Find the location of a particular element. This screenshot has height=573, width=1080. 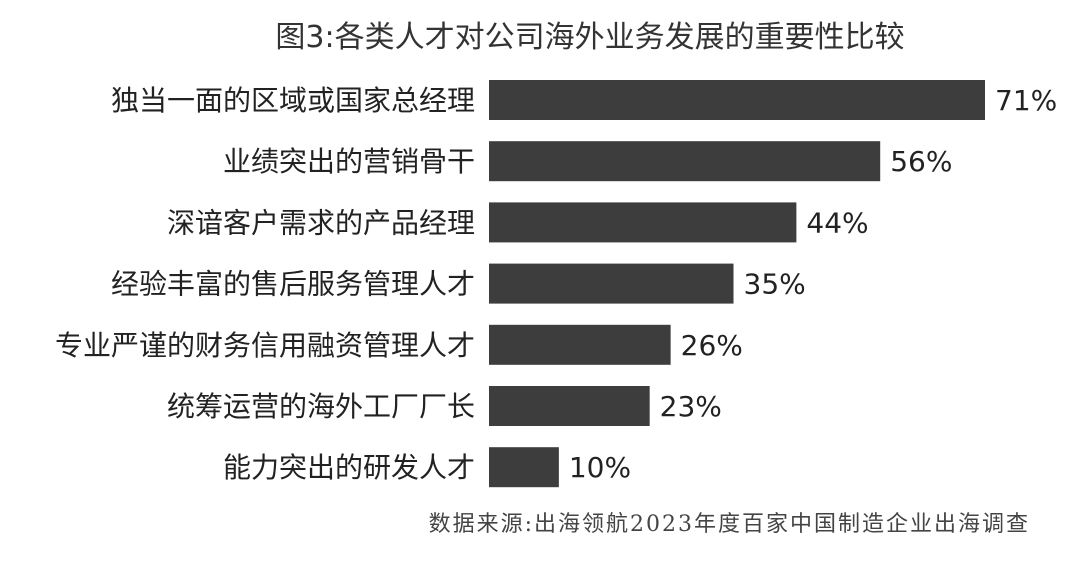

value-label: 23% is located at coordinates (691, 406).